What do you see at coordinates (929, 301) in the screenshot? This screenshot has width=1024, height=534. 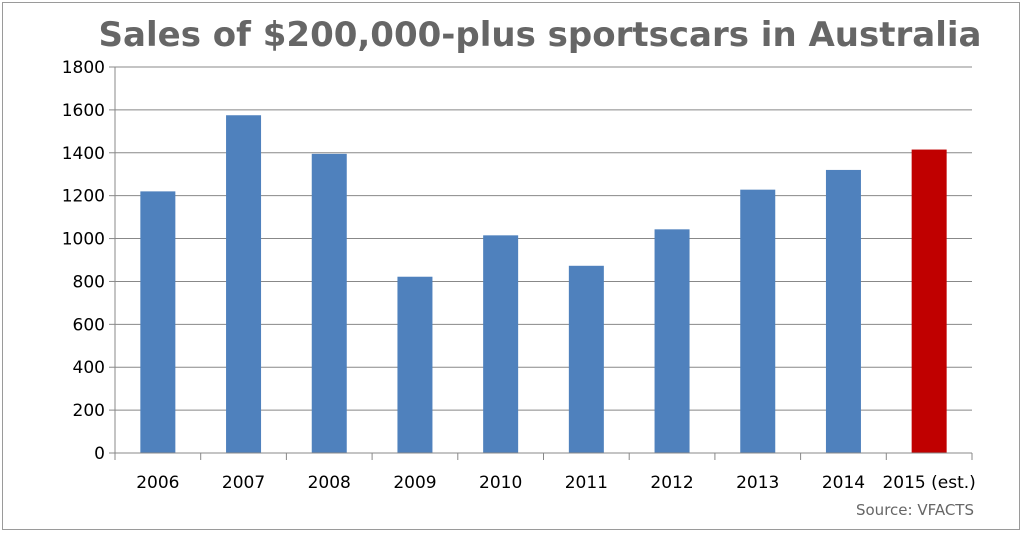 I see `bar-2015-est` at bounding box center [929, 301].